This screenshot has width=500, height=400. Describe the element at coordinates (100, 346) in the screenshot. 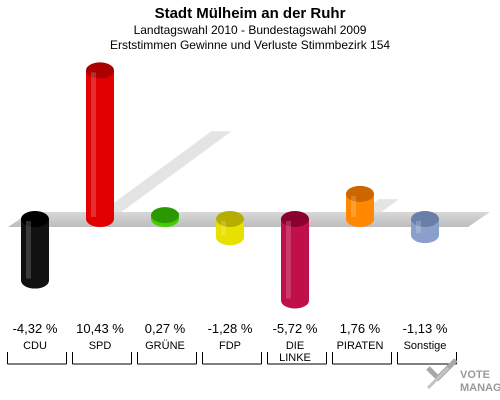

I see `category-label-1: SPD` at that location.